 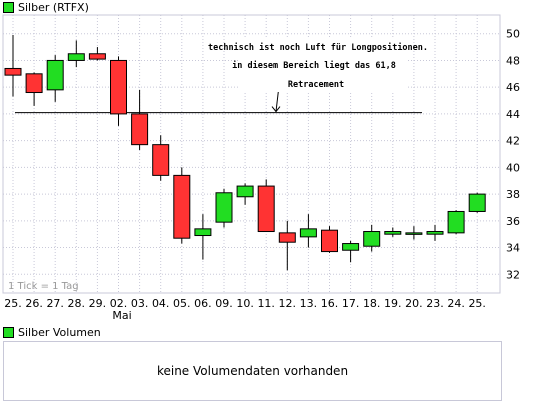 What do you see at coordinates (393, 303) in the screenshot?
I see `x-tick-label: 19.` at bounding box center [393, 303].